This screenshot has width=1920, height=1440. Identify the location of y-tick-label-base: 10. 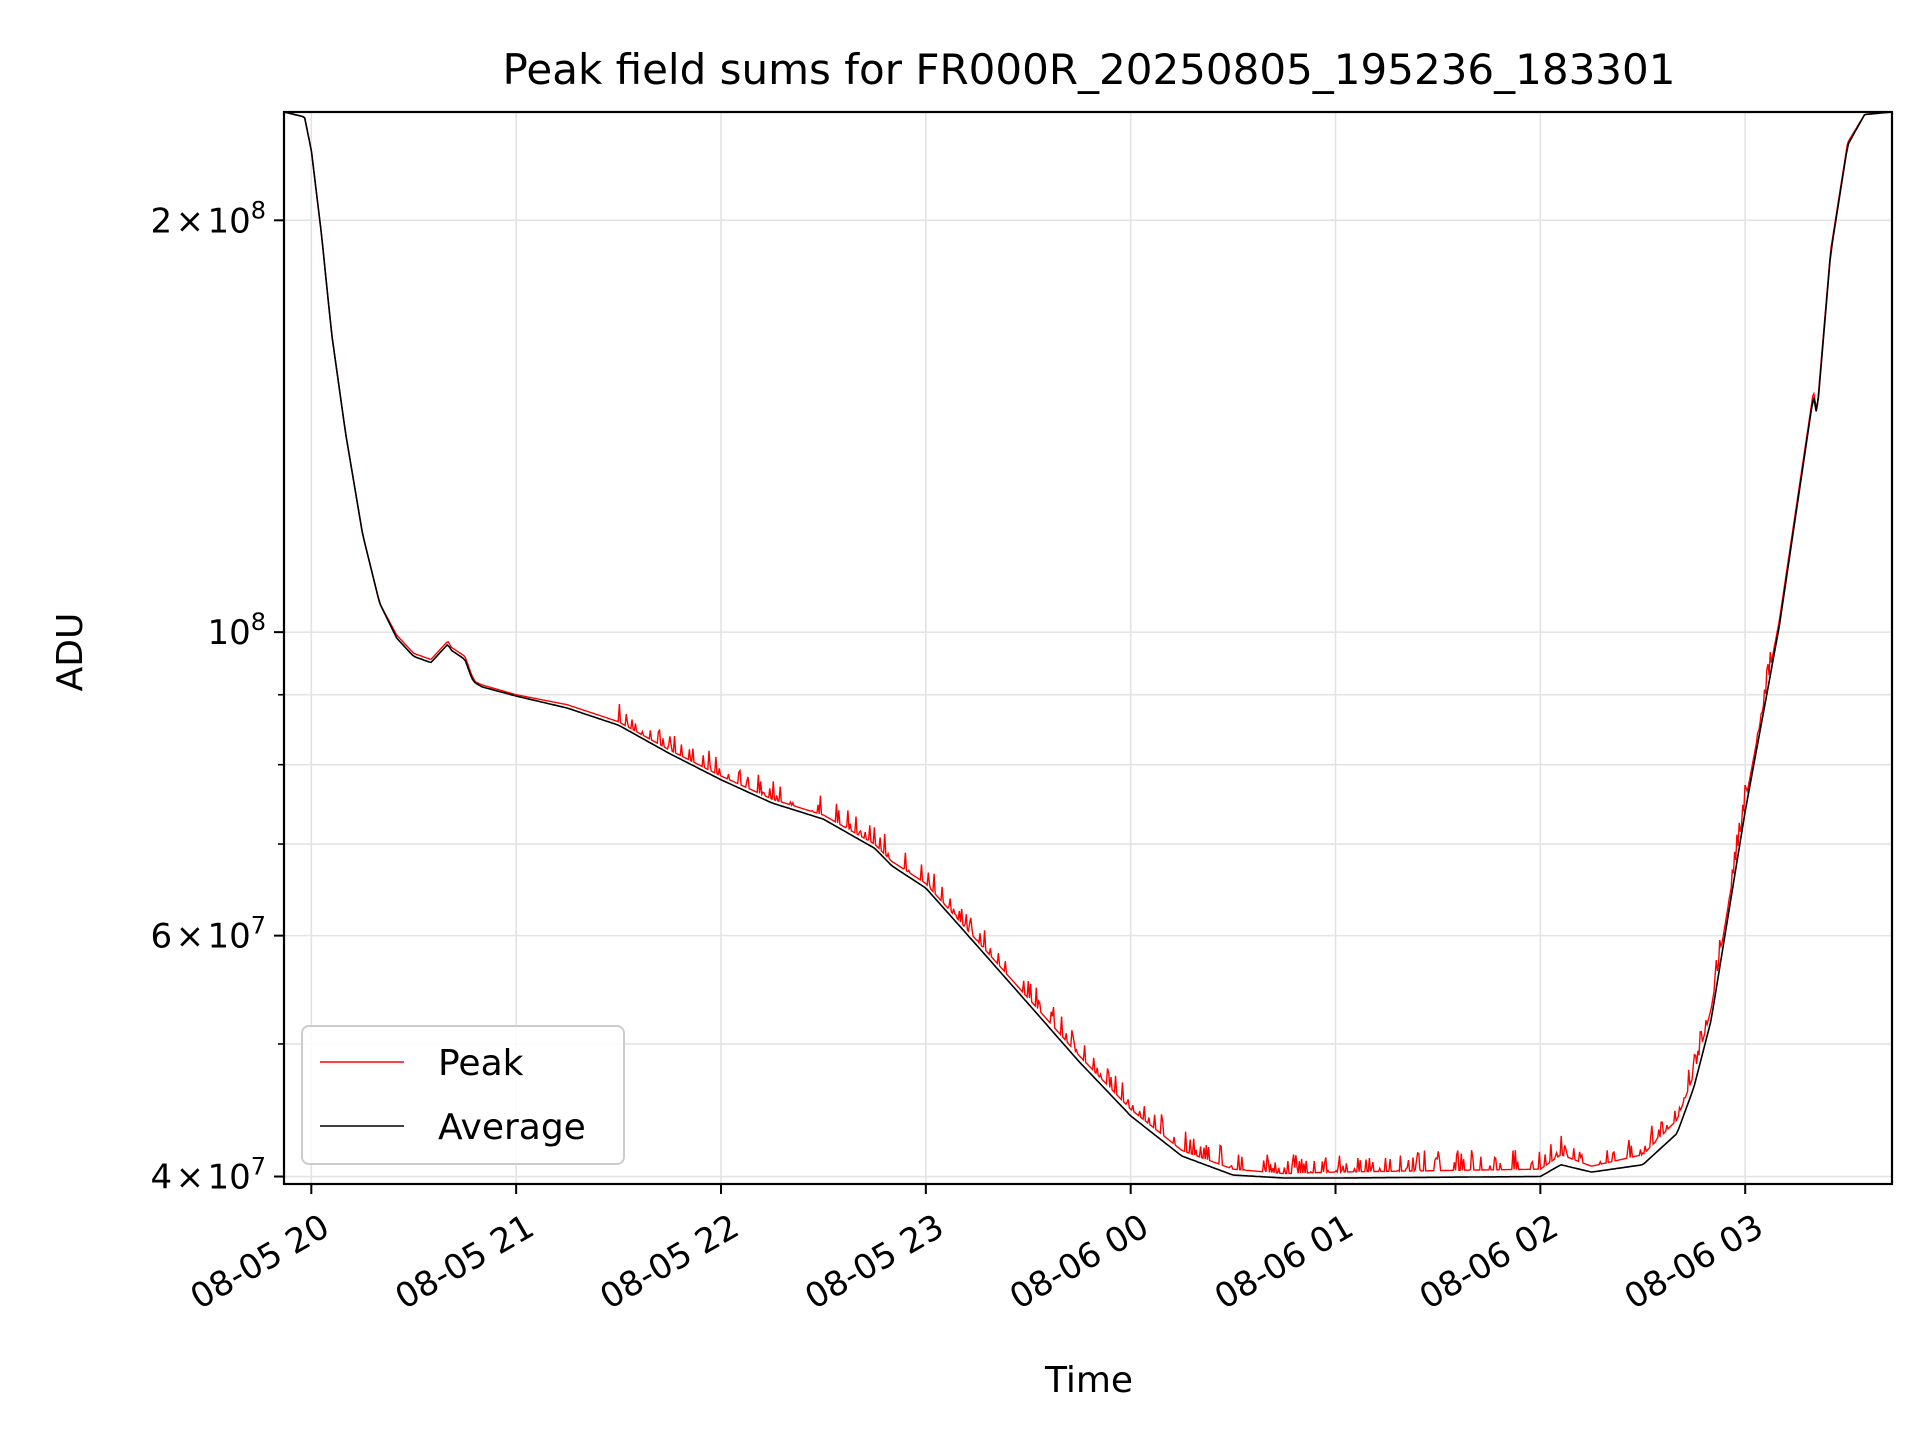
(228, 633).